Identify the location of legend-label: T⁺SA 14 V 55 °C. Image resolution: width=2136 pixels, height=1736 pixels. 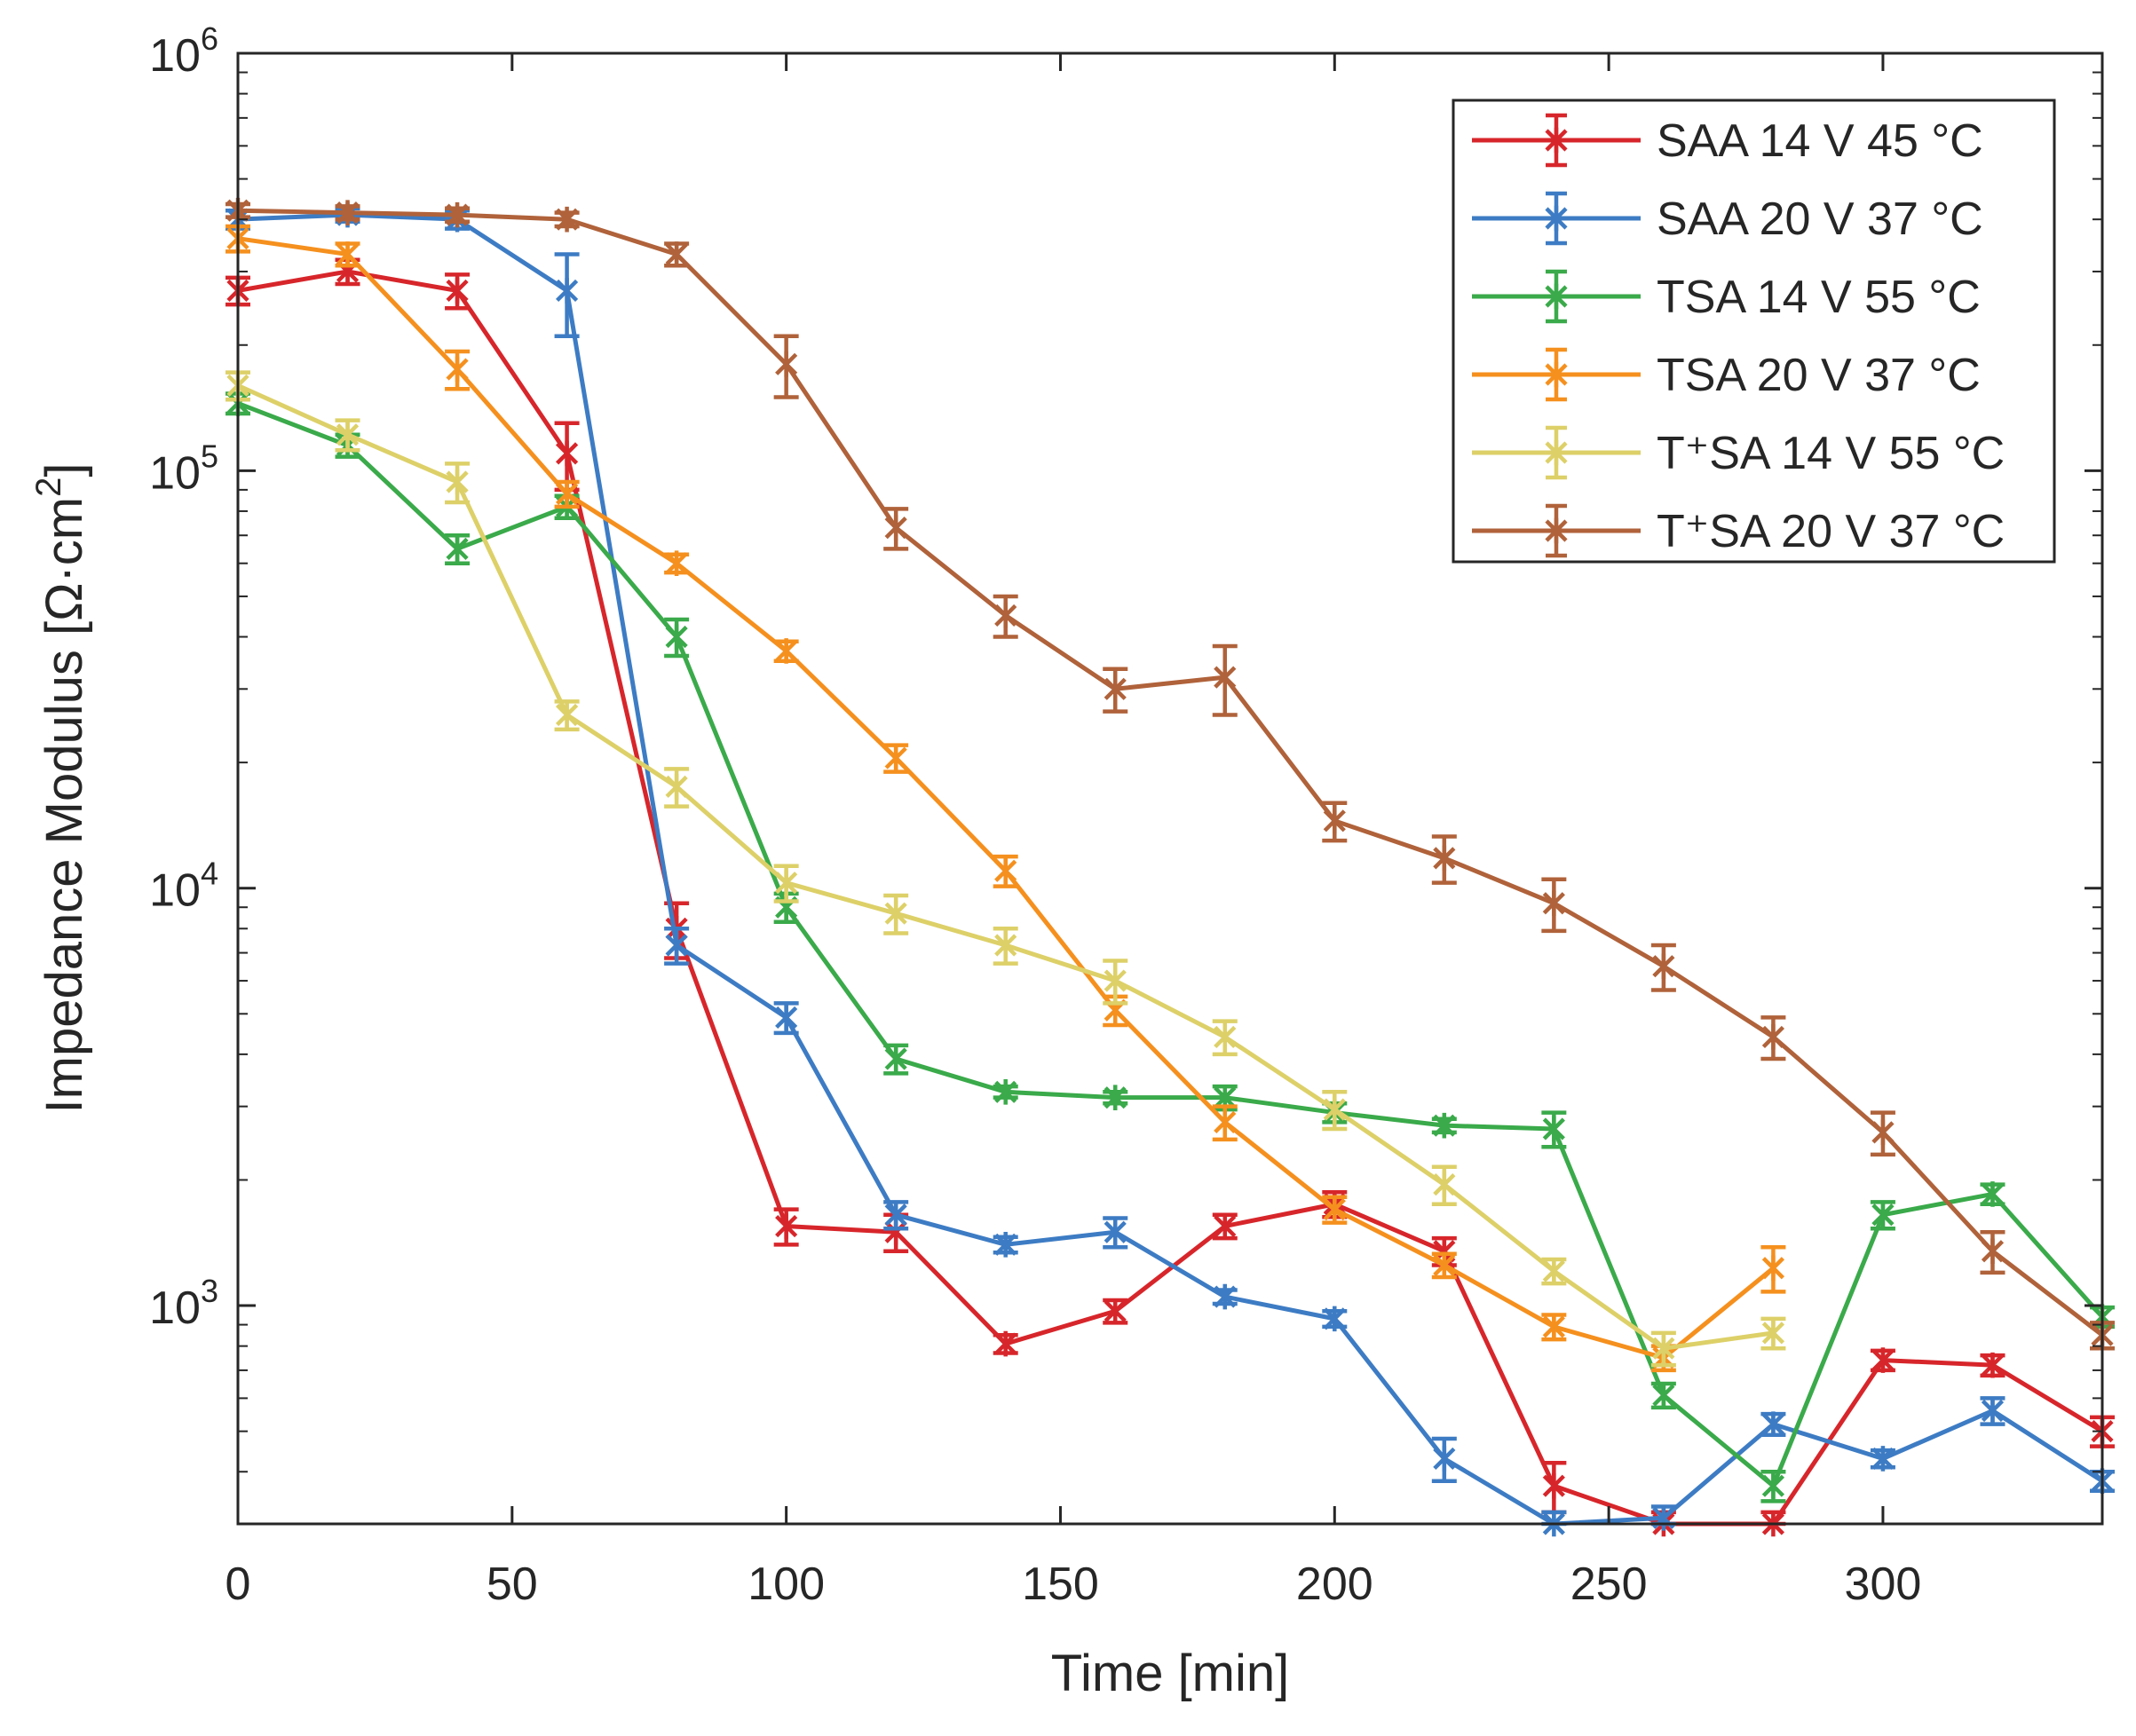
(1831, 453).